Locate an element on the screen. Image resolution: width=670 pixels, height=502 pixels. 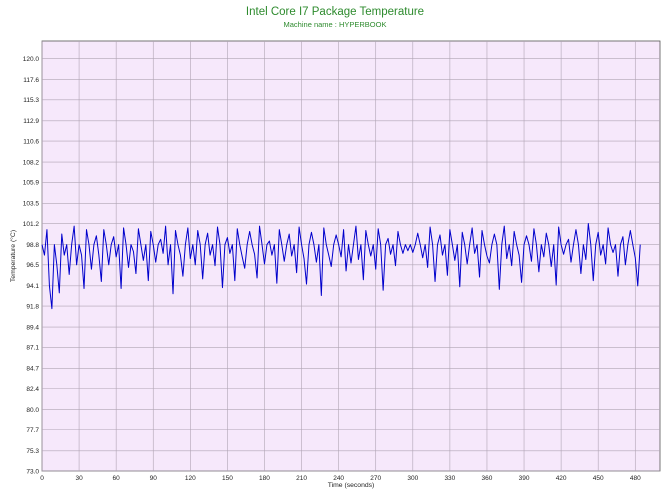
x-tick-label: 420 is located at coordinates (561, 478).